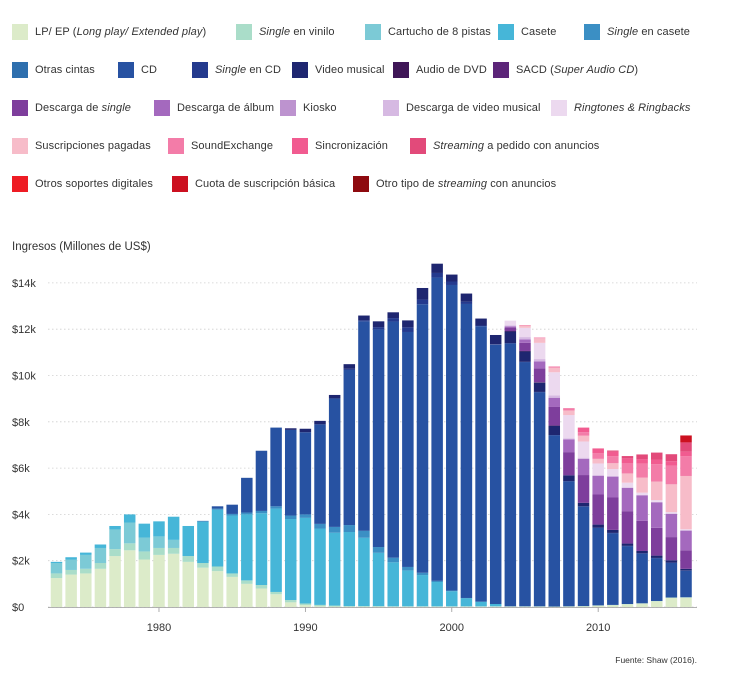 This screenshot has width=734, height=688. Describe the element at coordinates (81, 146) in the screenshot. I see `legend-item-suscripcion: Suscripciones pagadas` at that location.